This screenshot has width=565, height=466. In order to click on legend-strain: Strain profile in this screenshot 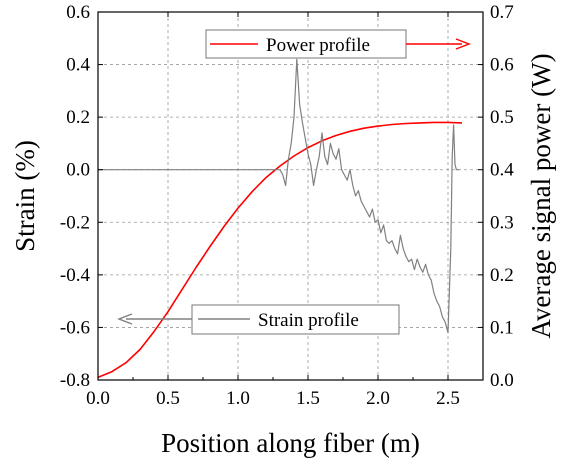, I will do `click(258, 319)`.